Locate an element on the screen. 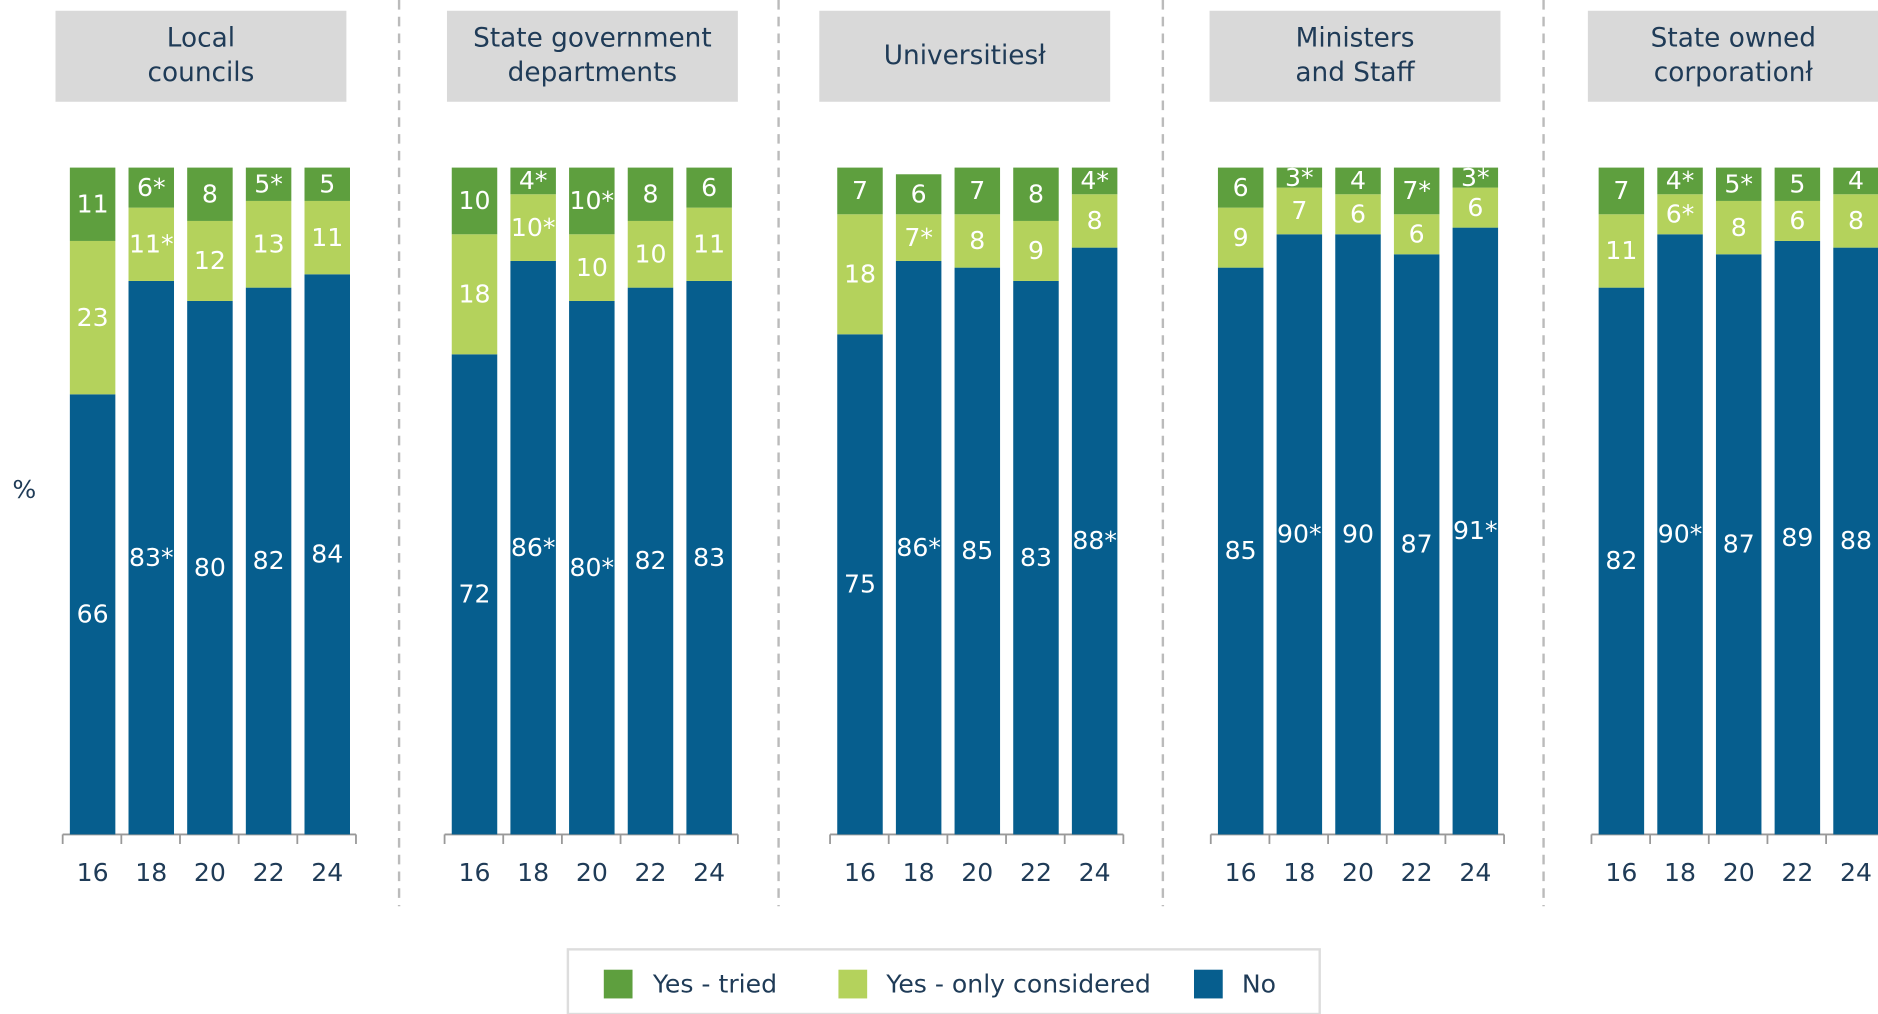  legend-label: No is located at coordinates (1259, 983).